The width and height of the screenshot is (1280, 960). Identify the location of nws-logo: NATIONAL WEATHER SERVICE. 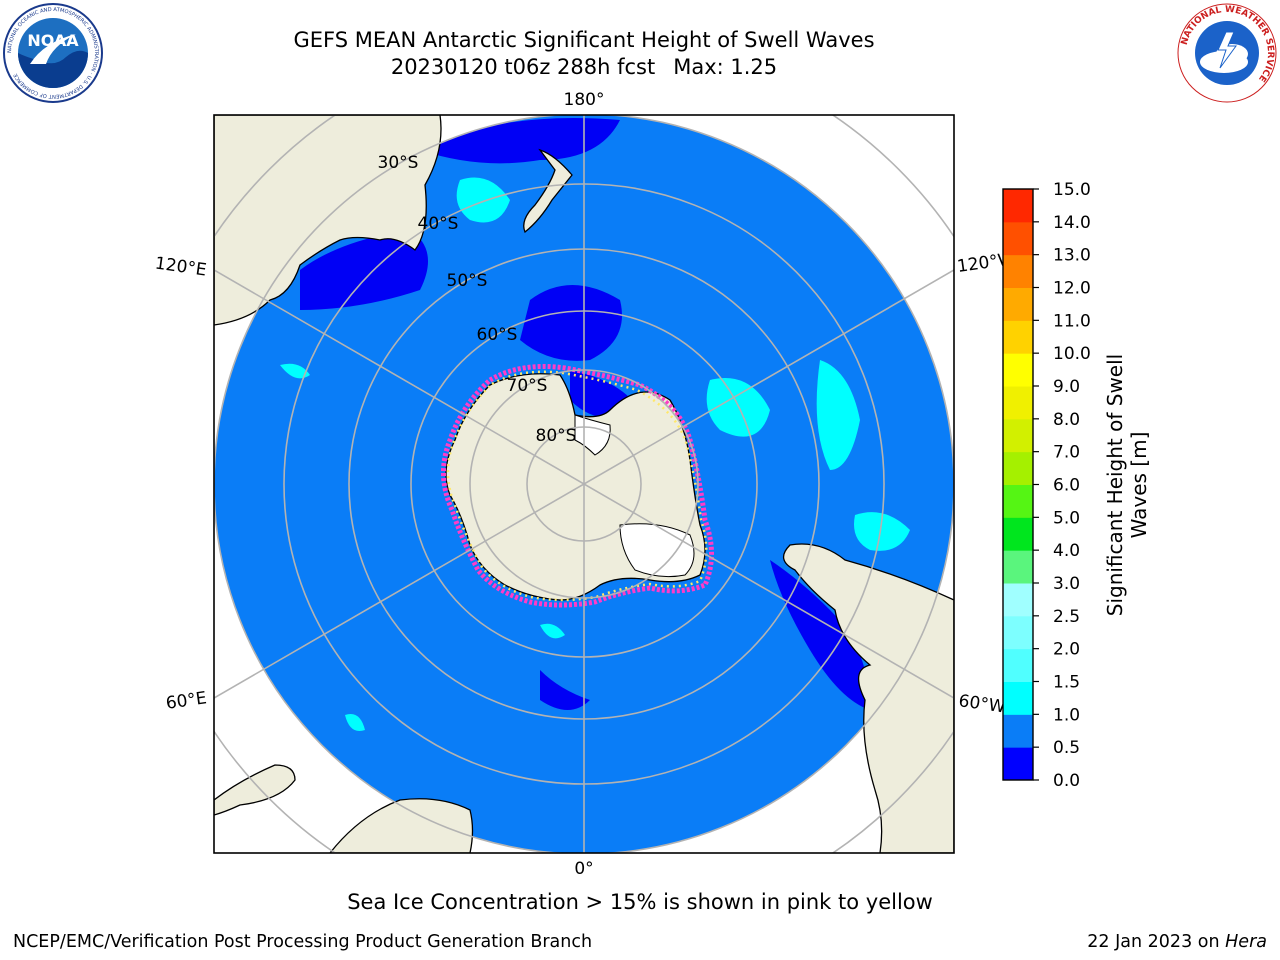
(1227, 53).